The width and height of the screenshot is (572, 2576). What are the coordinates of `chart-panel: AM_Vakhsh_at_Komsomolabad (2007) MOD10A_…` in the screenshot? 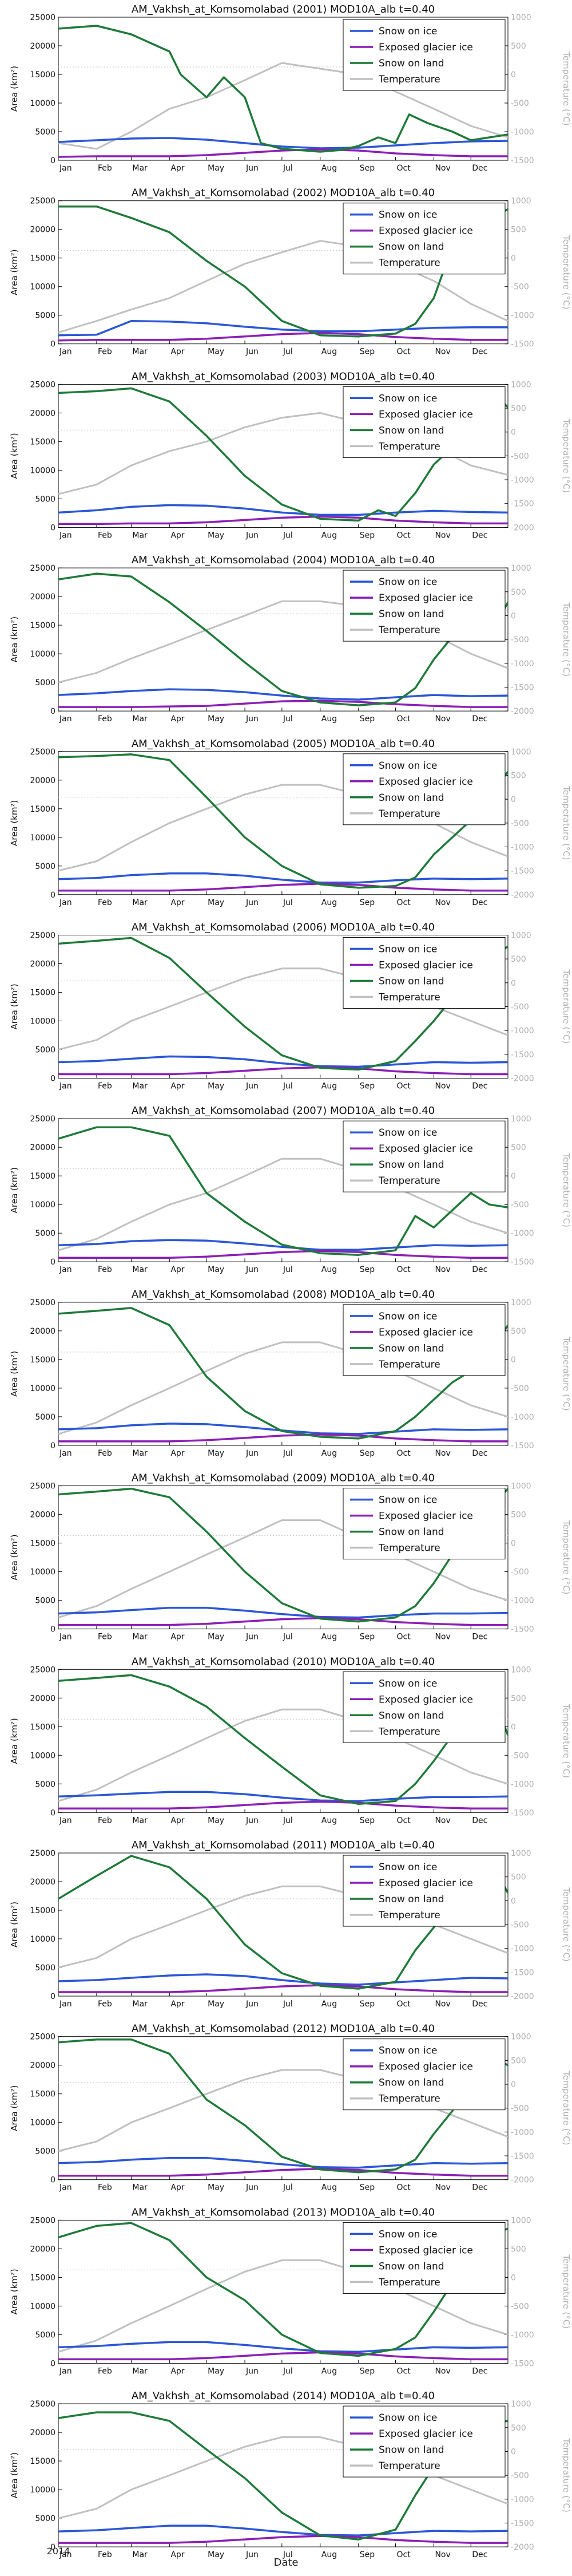 It's located at (290, 1189).